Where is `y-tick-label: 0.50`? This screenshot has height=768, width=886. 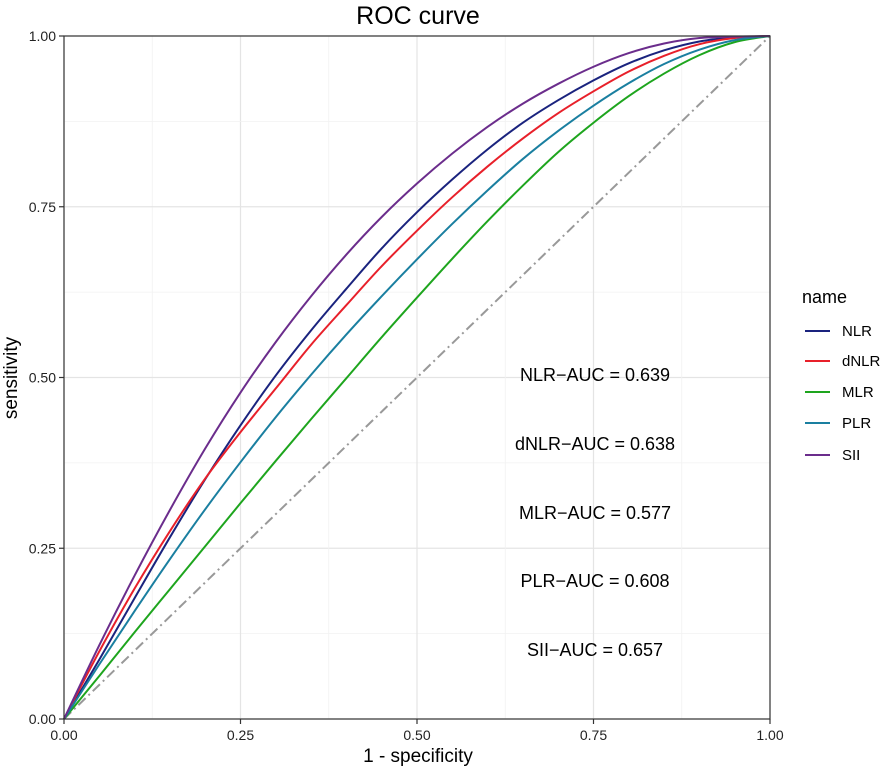 y-tick-label: 0.50 is located at coordinates (42, 378).